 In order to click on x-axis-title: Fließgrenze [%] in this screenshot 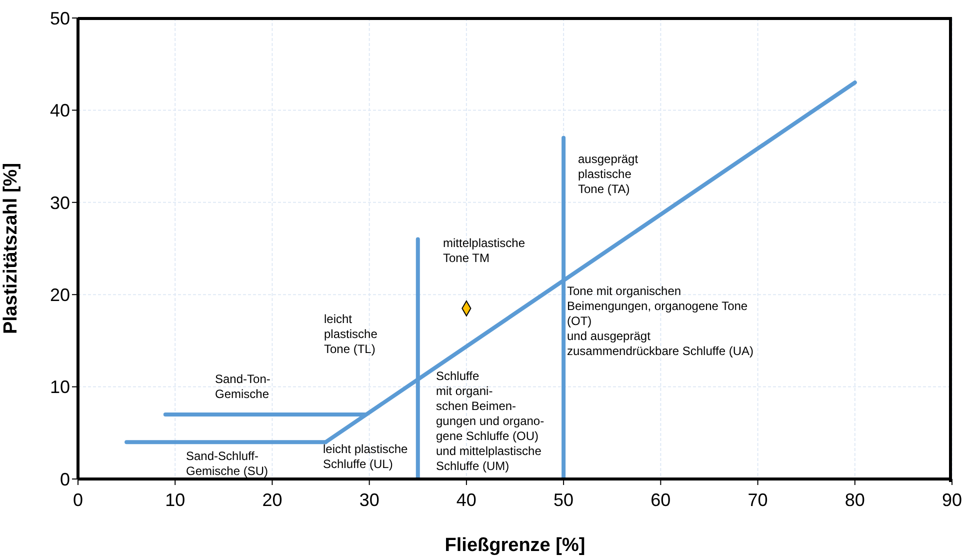, I will do `click(515, 545)`.